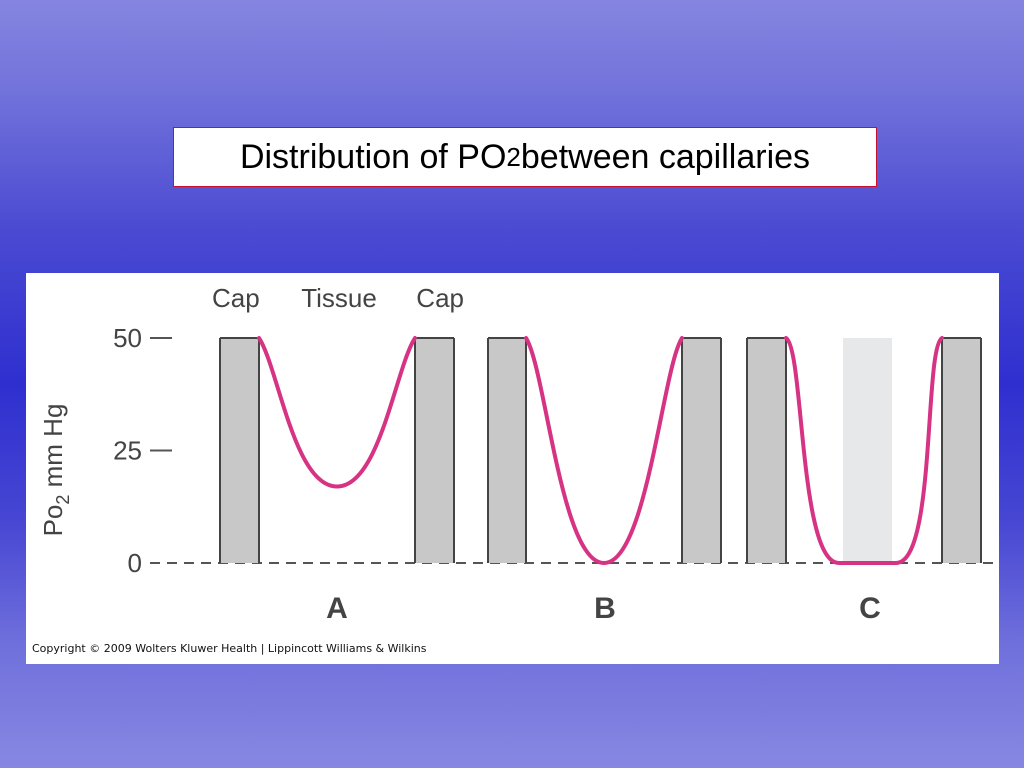 The width and height of the screenshot is (1024, 768). I want to click on title-main: Distribution of PO, so click(373, 156).